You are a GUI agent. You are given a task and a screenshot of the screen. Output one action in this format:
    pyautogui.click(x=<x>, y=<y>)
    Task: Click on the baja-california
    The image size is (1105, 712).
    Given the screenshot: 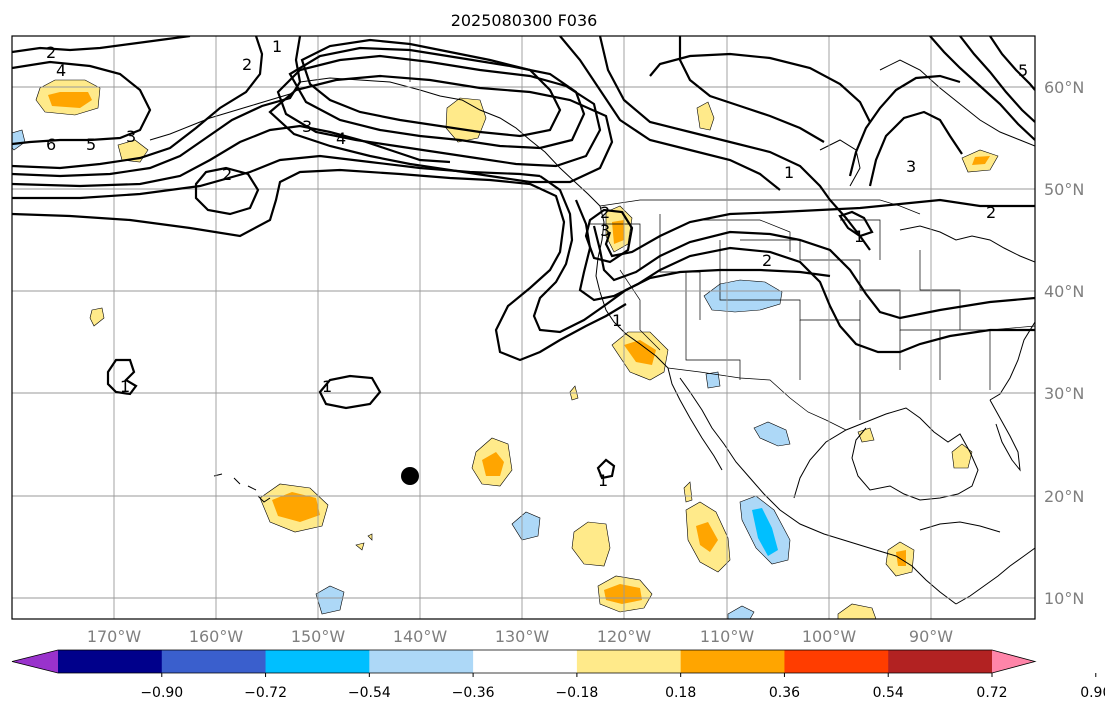 What is the action you would take?
    pyautogui.click(x=812, y=486)
    